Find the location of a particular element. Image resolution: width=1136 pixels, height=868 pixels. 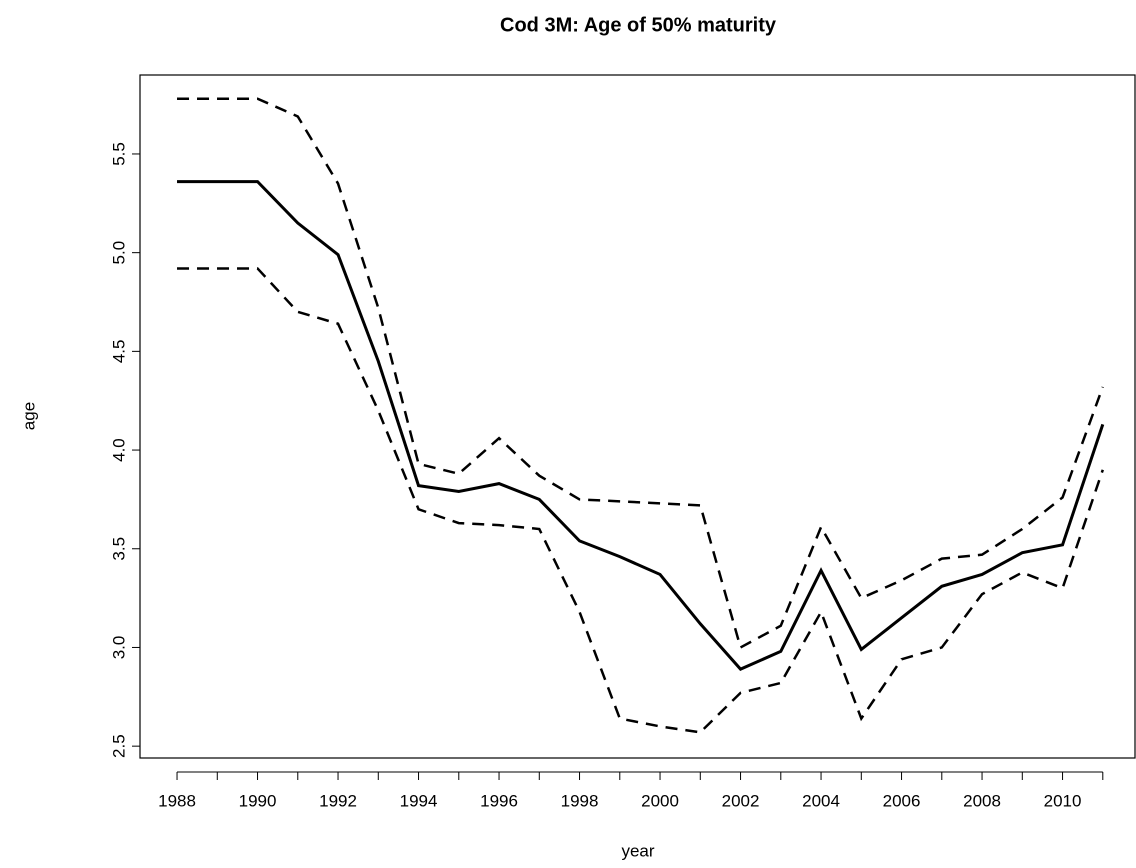

y-tick-label: 4.0 is located at coordinates (118, 450).